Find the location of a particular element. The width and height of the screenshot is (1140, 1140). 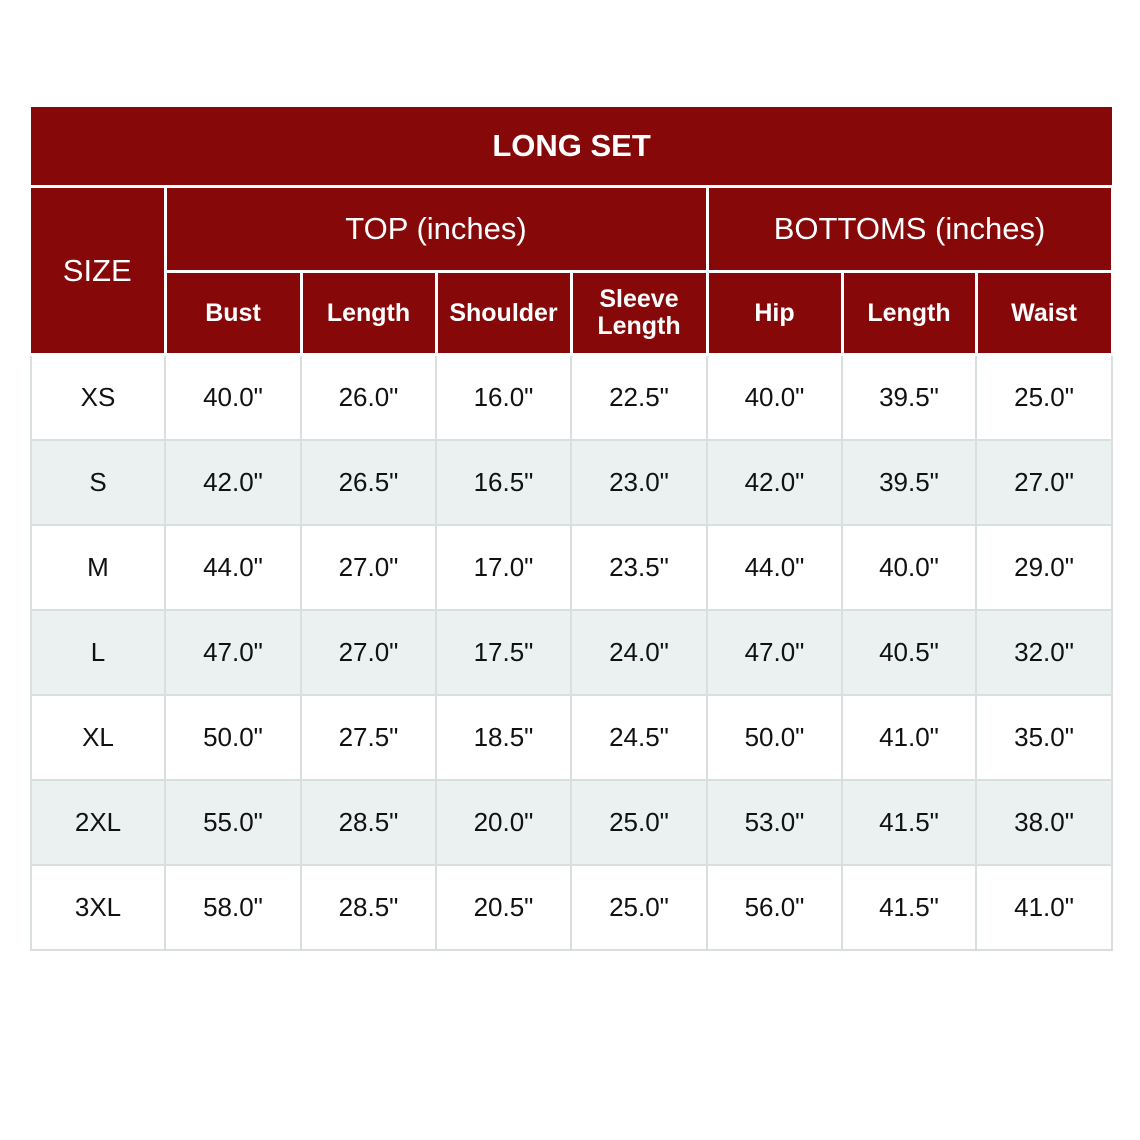

measurement-cell: 17.5" is located at coordinates (503, 652).